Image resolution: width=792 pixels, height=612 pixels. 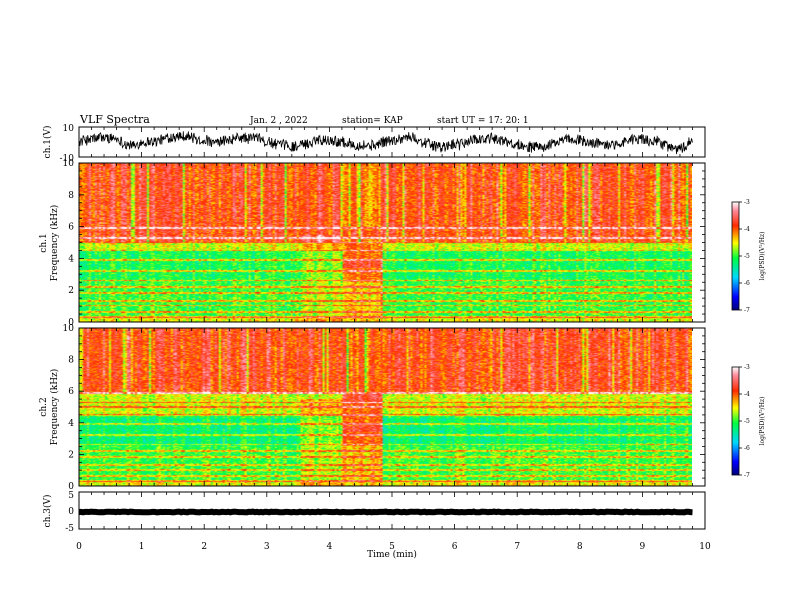 What do you see at coordinates (44, 406) in the screenshot?
I see `ch2-spectrogram-channel-label: ch.2` at bounding box center [44, 406].